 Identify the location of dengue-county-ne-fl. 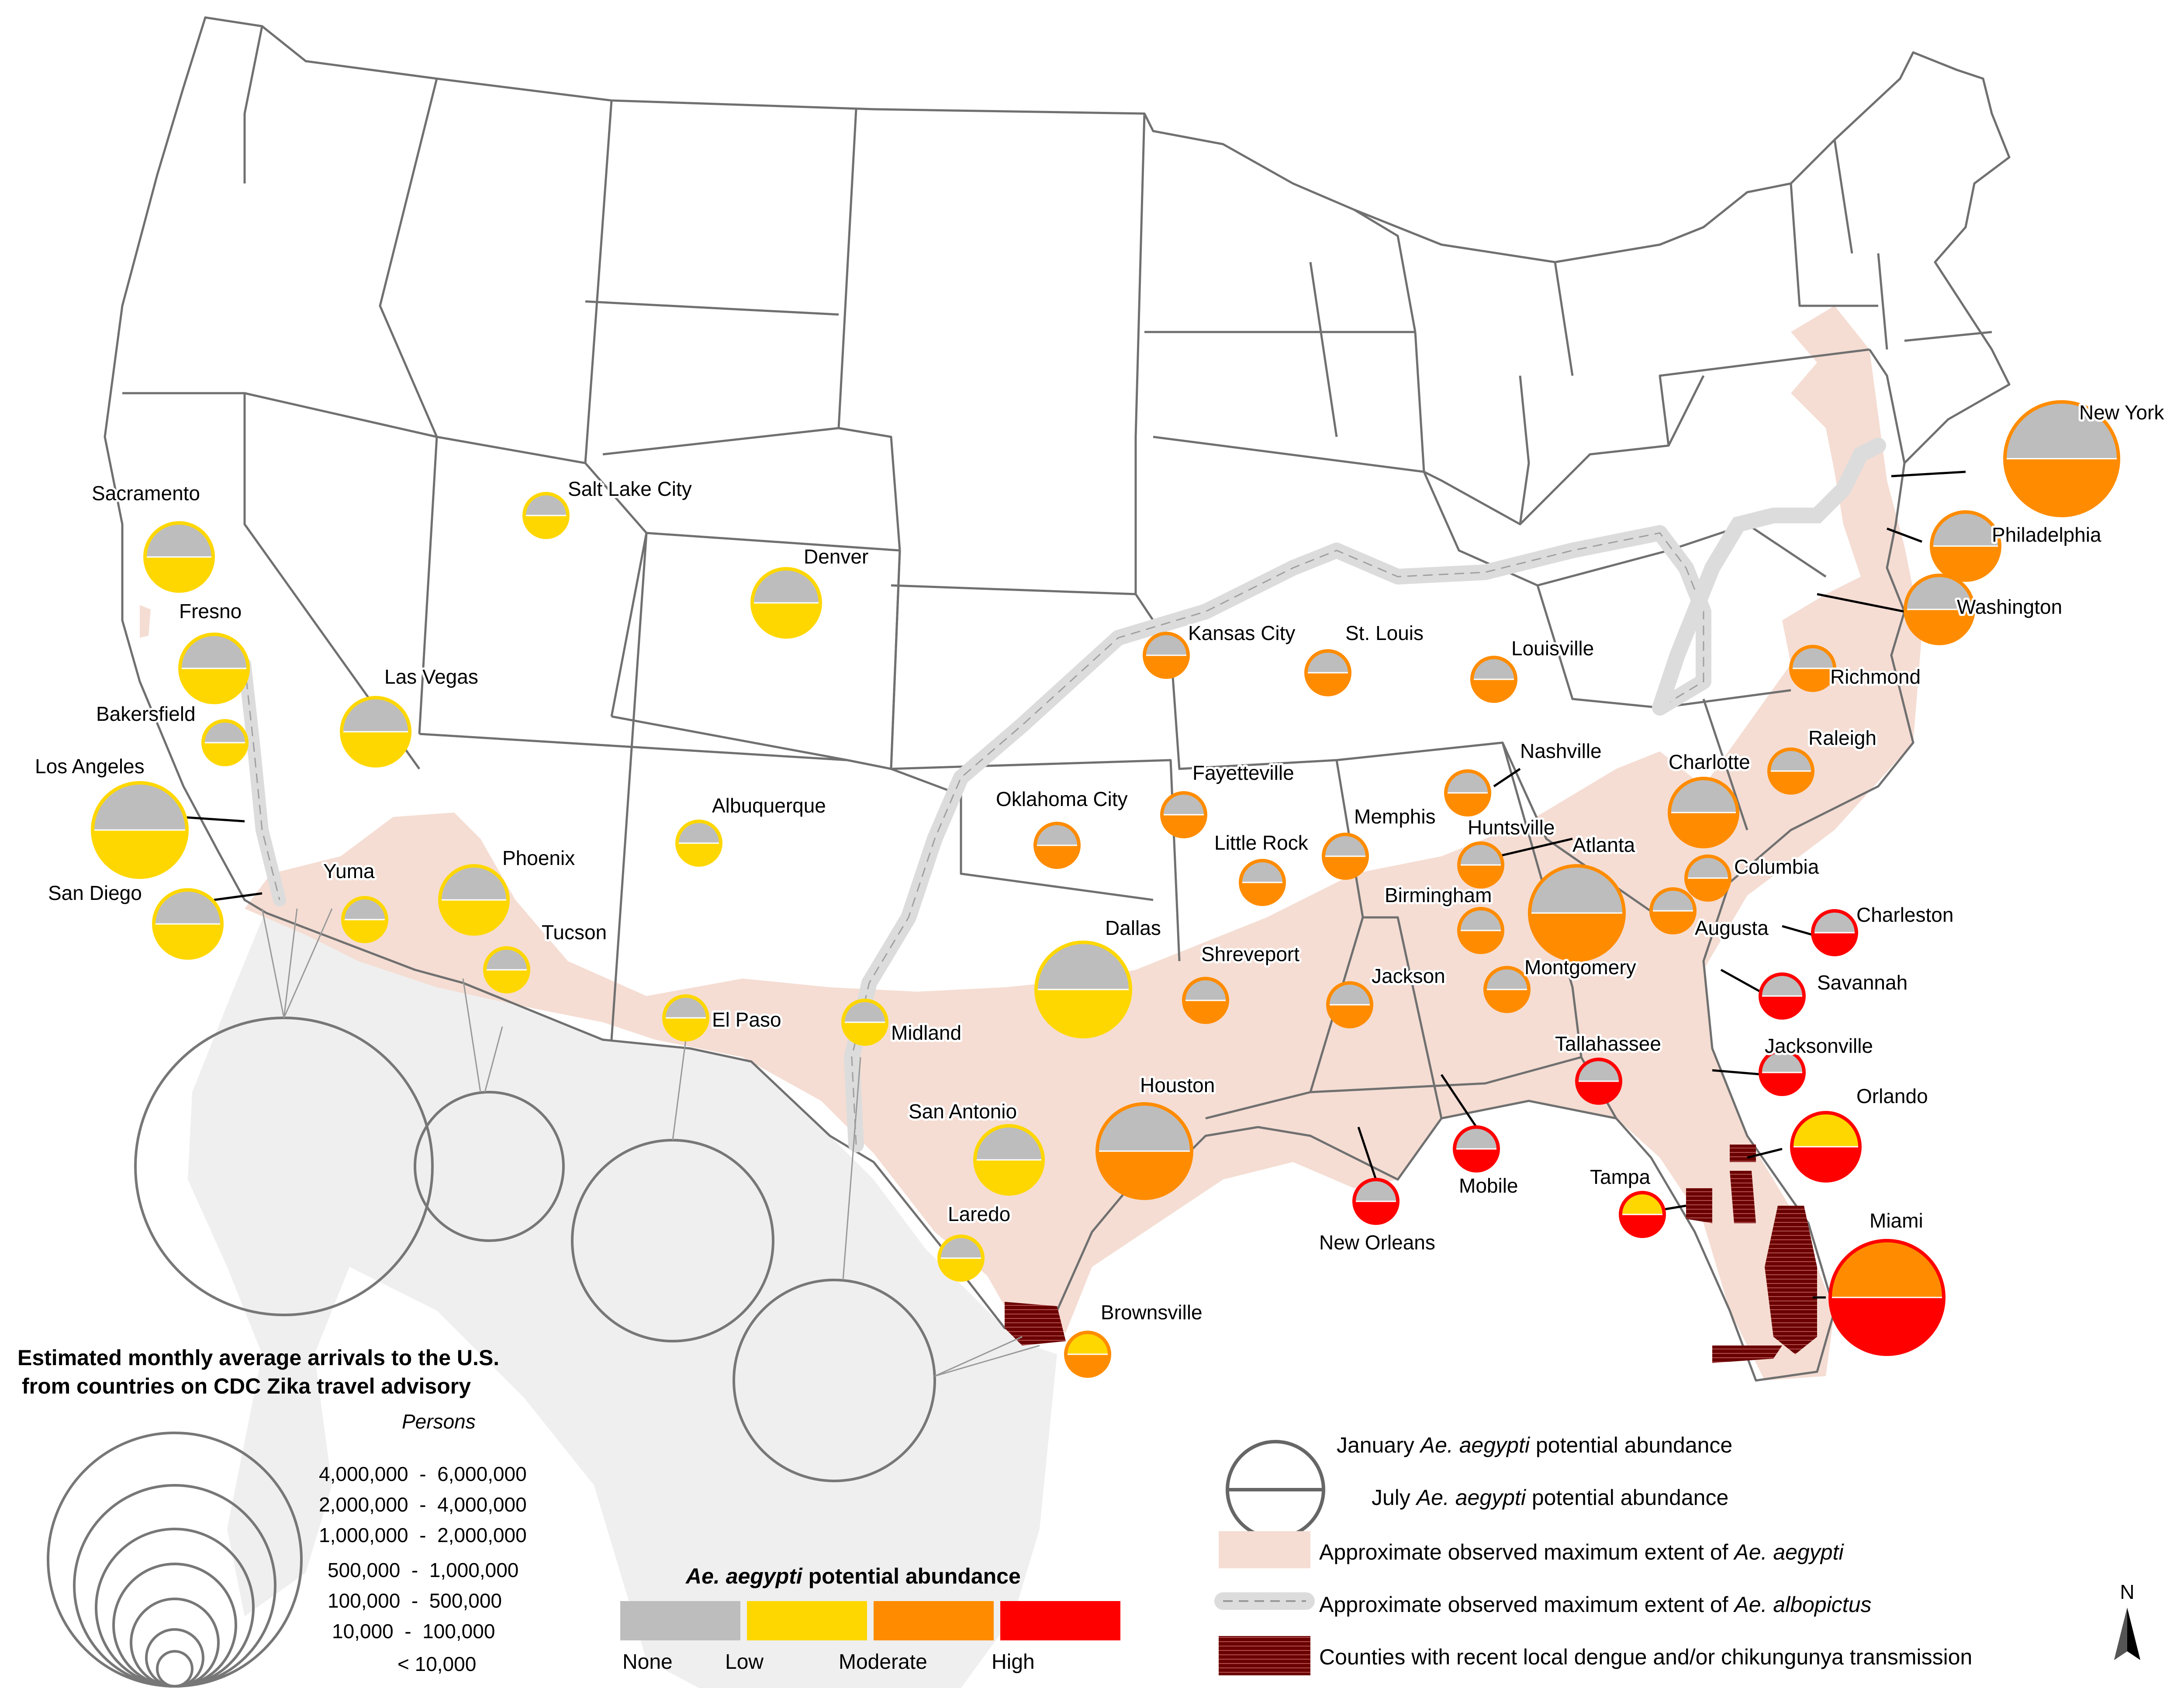
(1743, 1153).